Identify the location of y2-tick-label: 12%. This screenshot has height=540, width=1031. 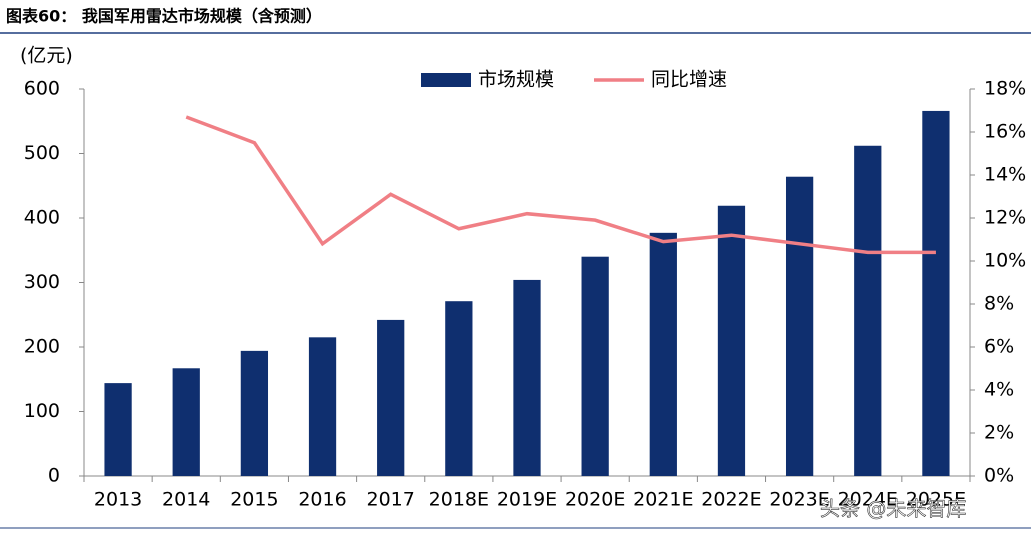
(1005, 218).